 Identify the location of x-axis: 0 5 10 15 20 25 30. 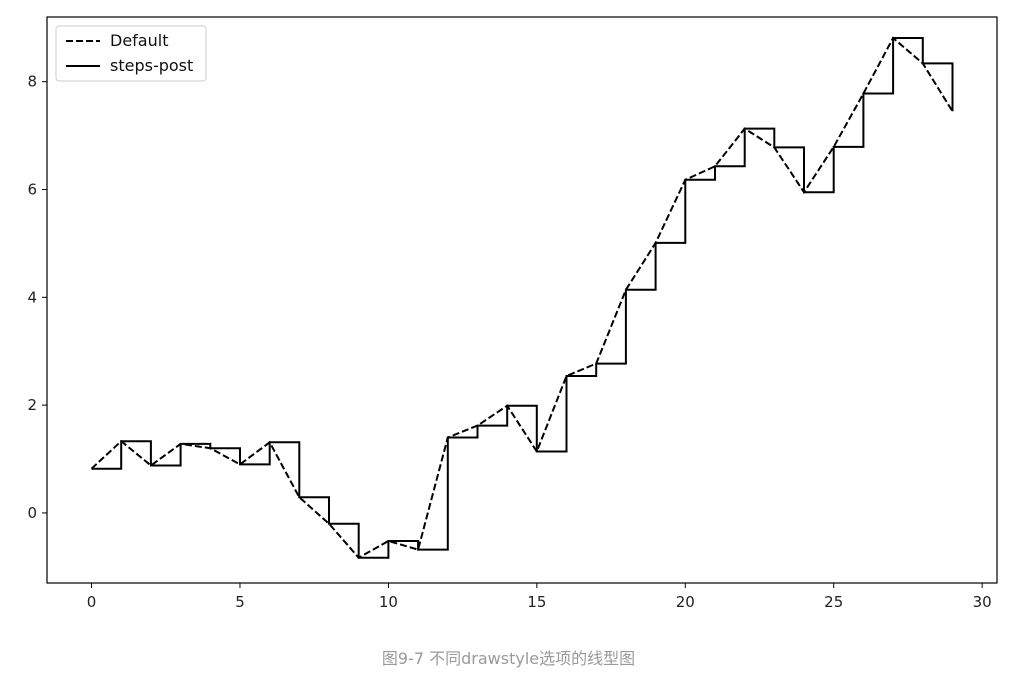
(539, 597).